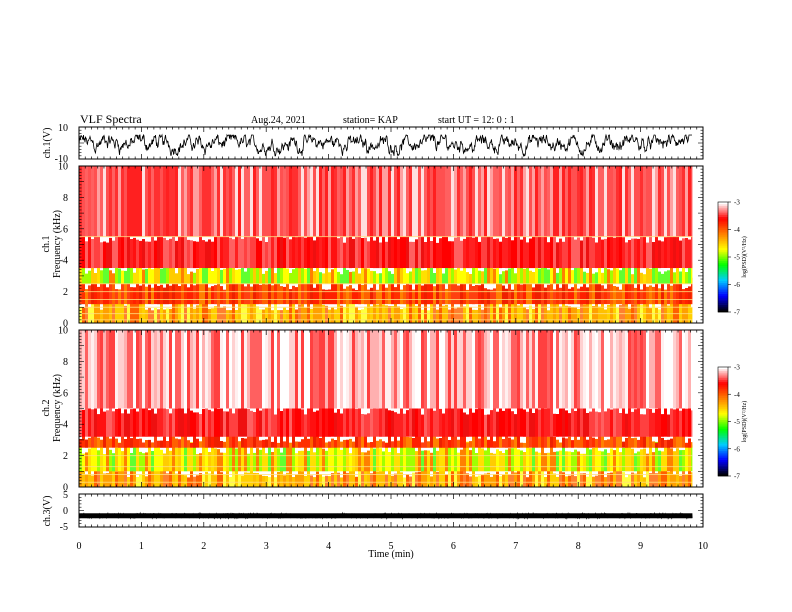 The width and height of the screenshot is (792, 612). I want to click on colorbar-tick-label: -7, so click(737, 313).